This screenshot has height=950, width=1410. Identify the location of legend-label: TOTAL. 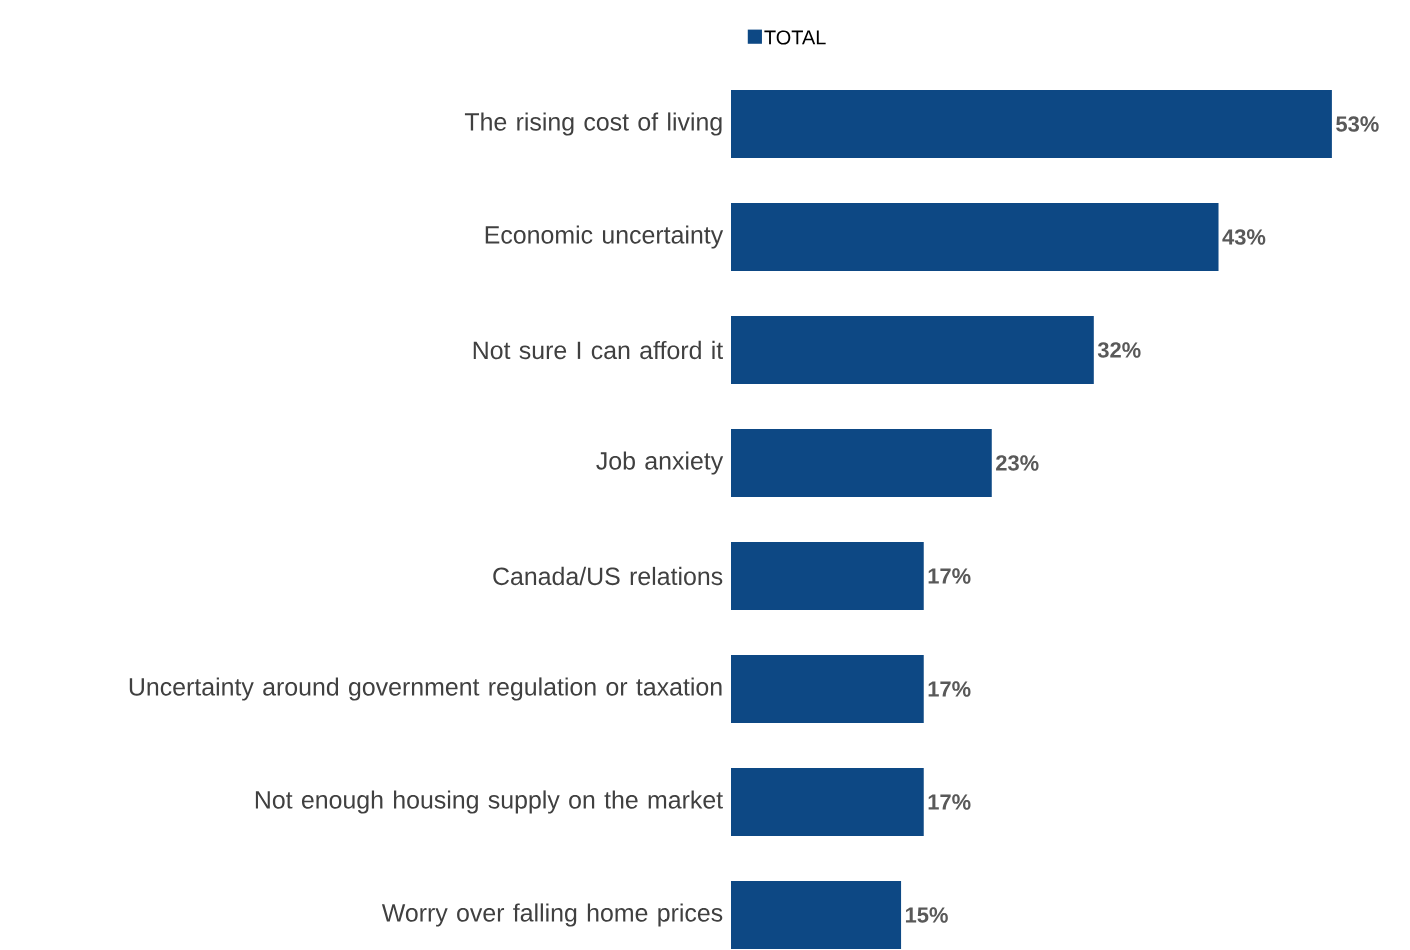
(795, 37).